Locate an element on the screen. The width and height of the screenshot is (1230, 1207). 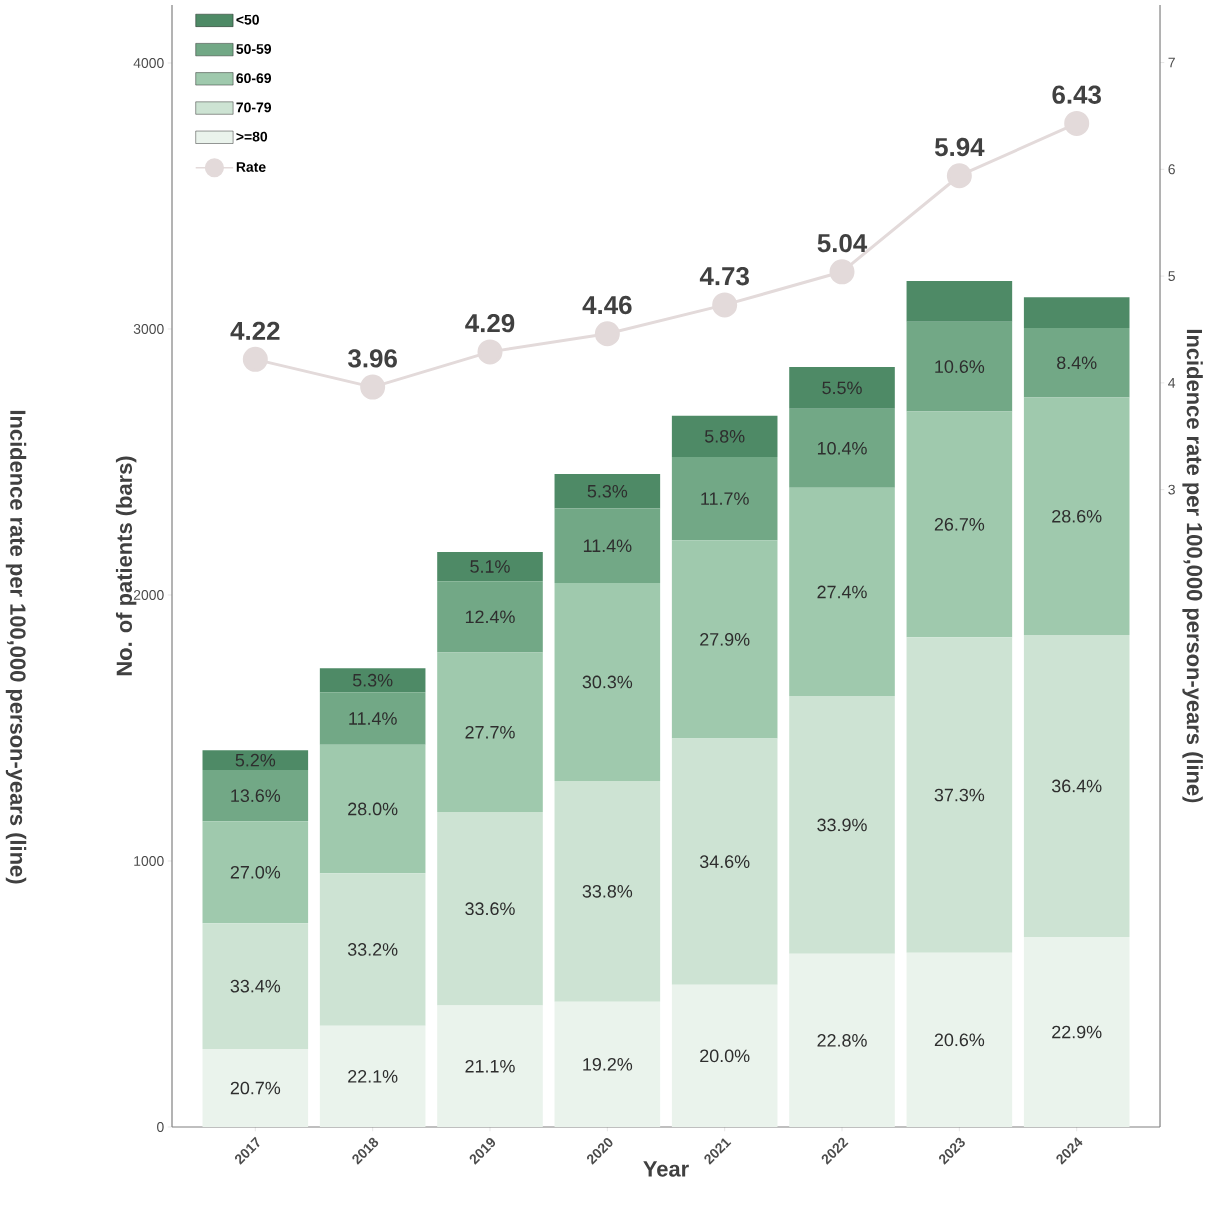
annotation: 28.6% is located at coordinates (1077, 516).